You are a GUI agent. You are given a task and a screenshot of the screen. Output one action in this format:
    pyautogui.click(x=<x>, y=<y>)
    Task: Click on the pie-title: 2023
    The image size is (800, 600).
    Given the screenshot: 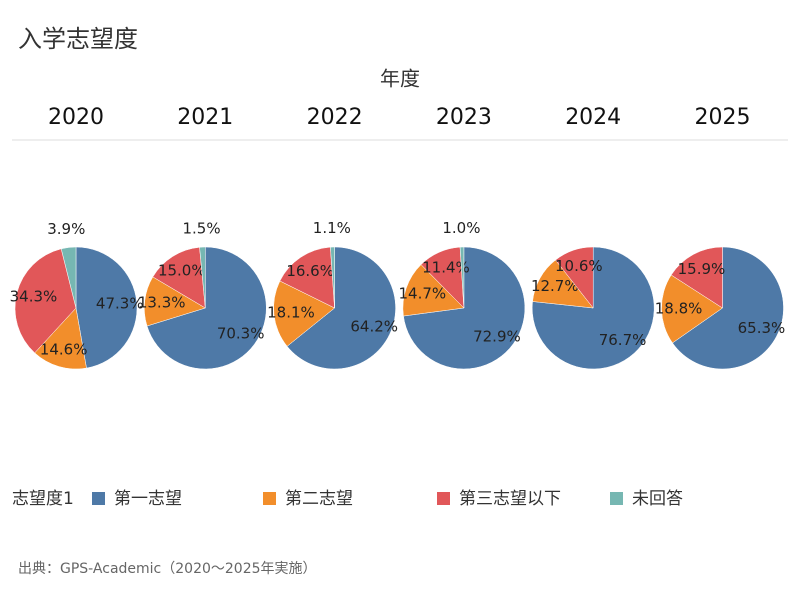 What is the action you would take?
    pyautogui.click(x=464, y=117)
    